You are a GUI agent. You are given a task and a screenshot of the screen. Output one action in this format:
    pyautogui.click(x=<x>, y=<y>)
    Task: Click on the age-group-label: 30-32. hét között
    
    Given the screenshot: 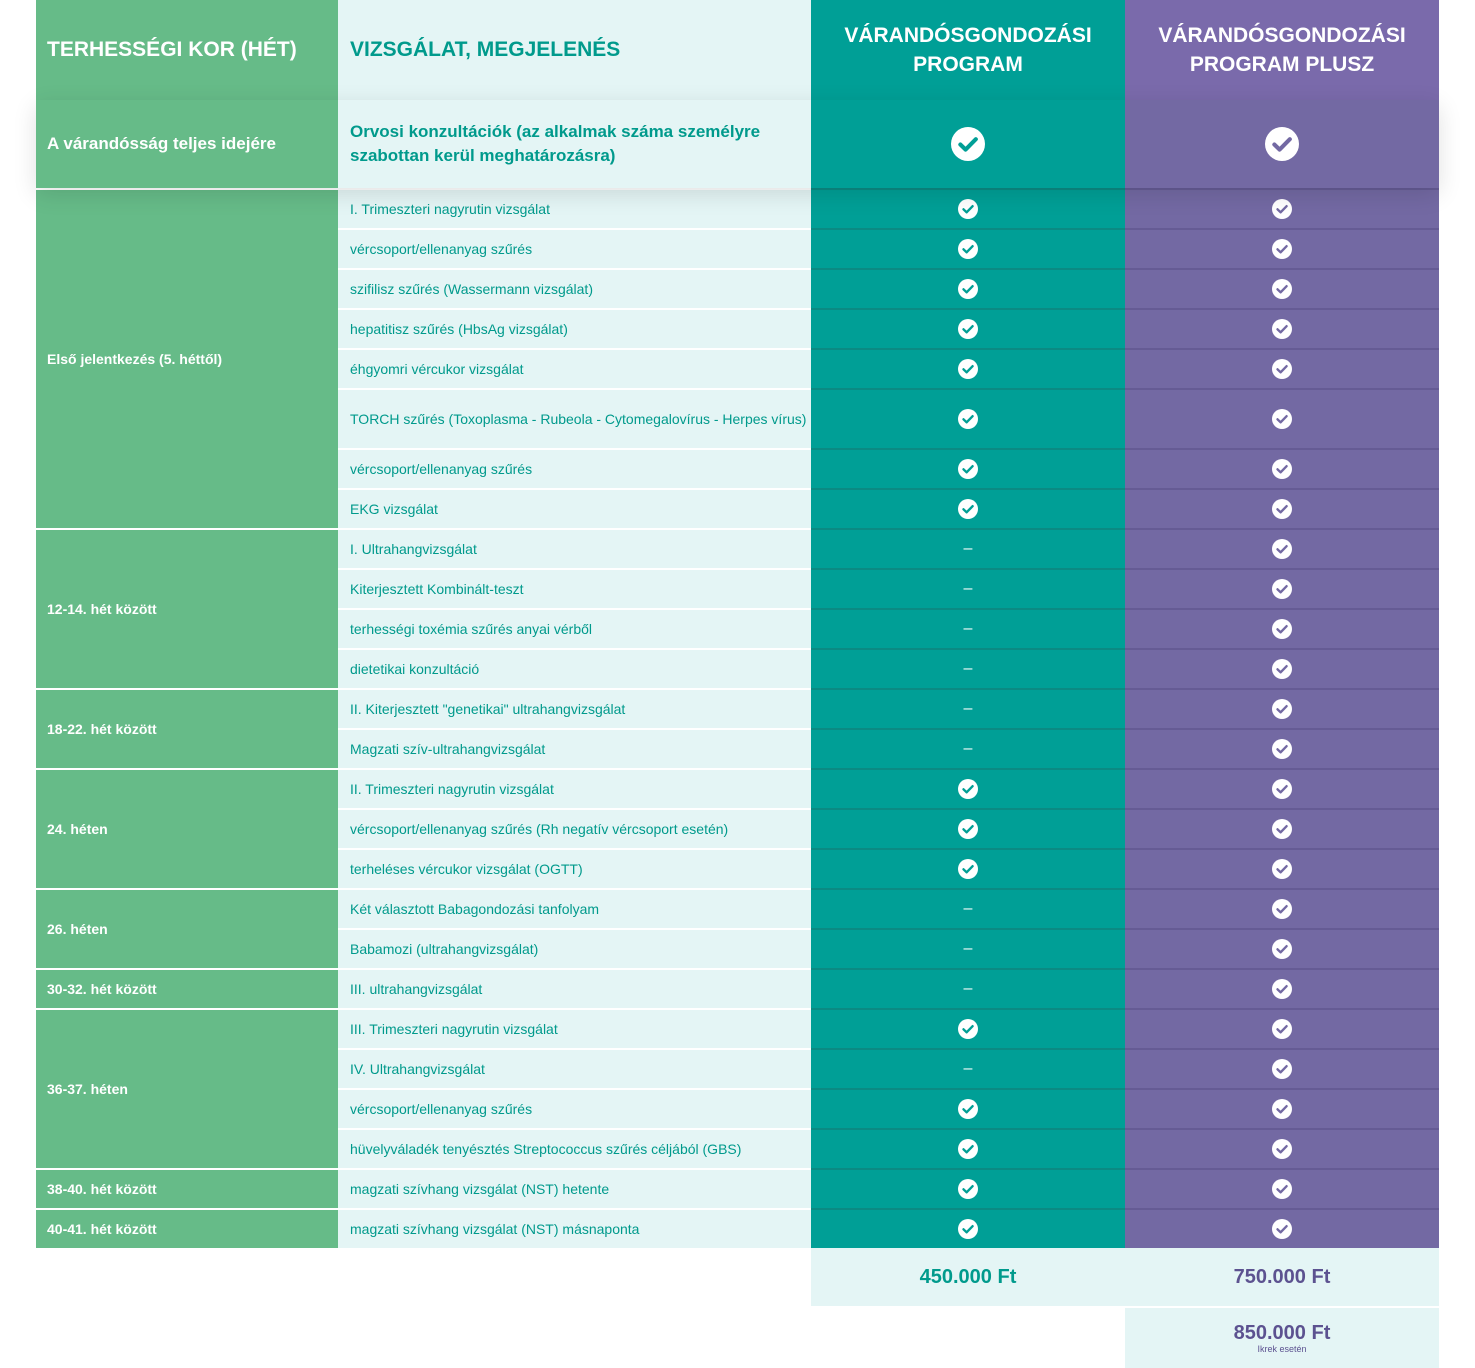 What is the action you would take?
    pyautogui.click(x=187, y=988)
    